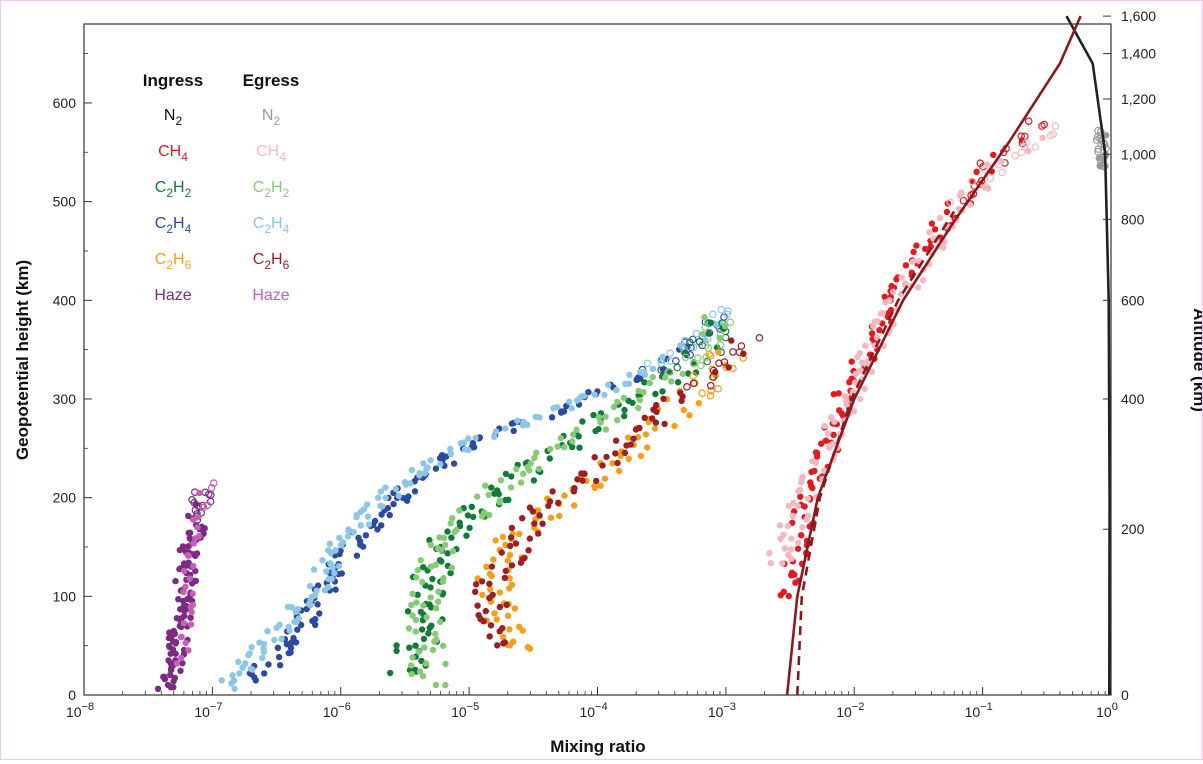 Image resolution: width=1203 pixels, height=764 pixels. Describe the element at coordinates (173, 117) in the screenshot. I see `legend-entry: N2` at that location.